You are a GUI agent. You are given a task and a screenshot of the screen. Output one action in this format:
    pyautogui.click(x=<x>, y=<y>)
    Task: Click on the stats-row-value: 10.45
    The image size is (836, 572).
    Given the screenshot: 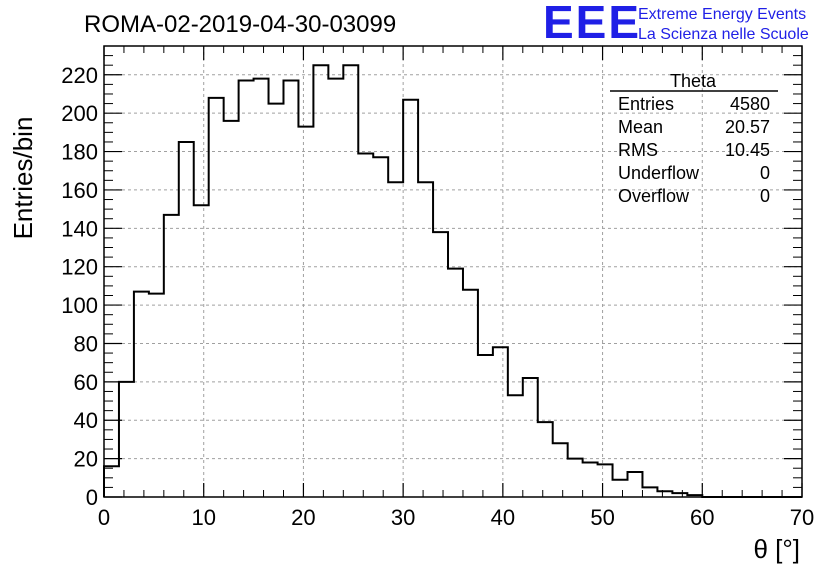 What is the action you would take?
    pyautogui.click(x=747, y=150)
    